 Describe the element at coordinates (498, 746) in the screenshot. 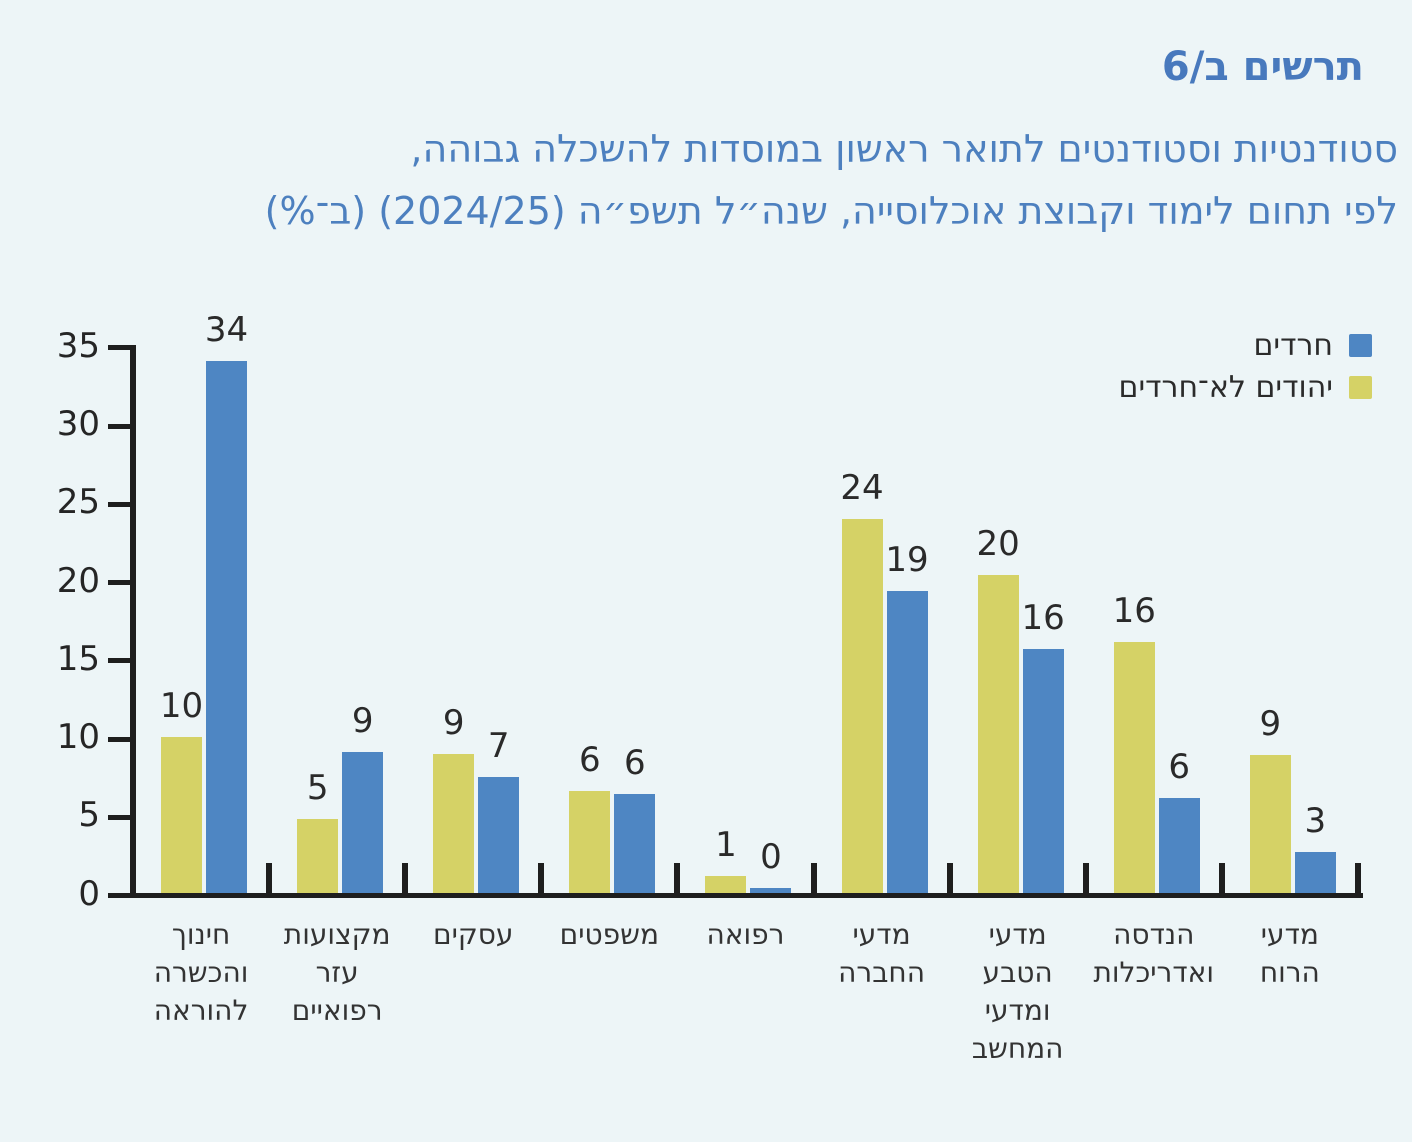

I see `bar-value-label: 7` at that location.